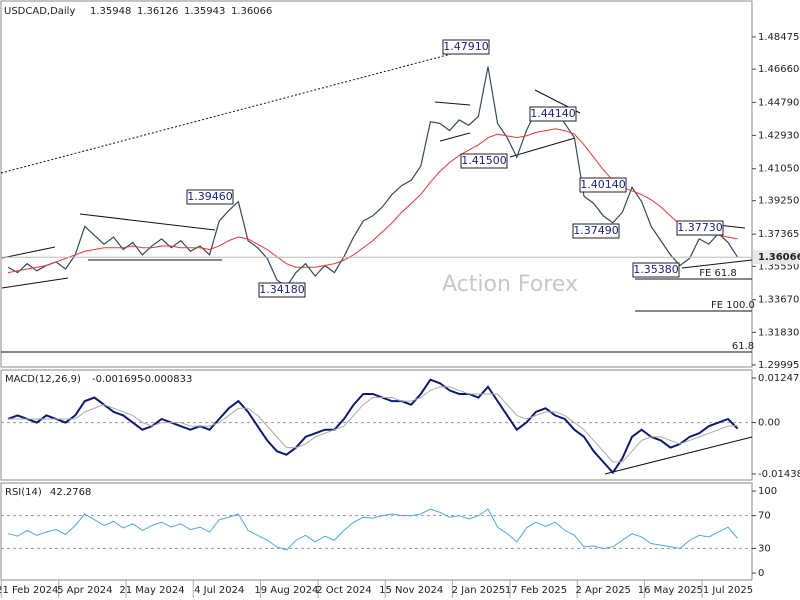 This screenshot has height=600, width=800. Describe the element at coordinates (157, 11) in the screenshot. I see `ohlc-value: 1.36126` at that location.